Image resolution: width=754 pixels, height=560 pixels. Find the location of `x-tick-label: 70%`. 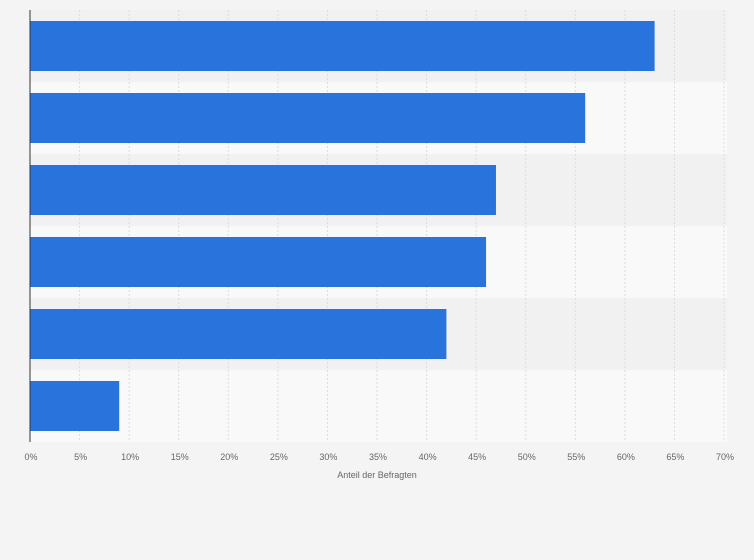

x-tick-label: 70% is located at coordinates (725, 457).